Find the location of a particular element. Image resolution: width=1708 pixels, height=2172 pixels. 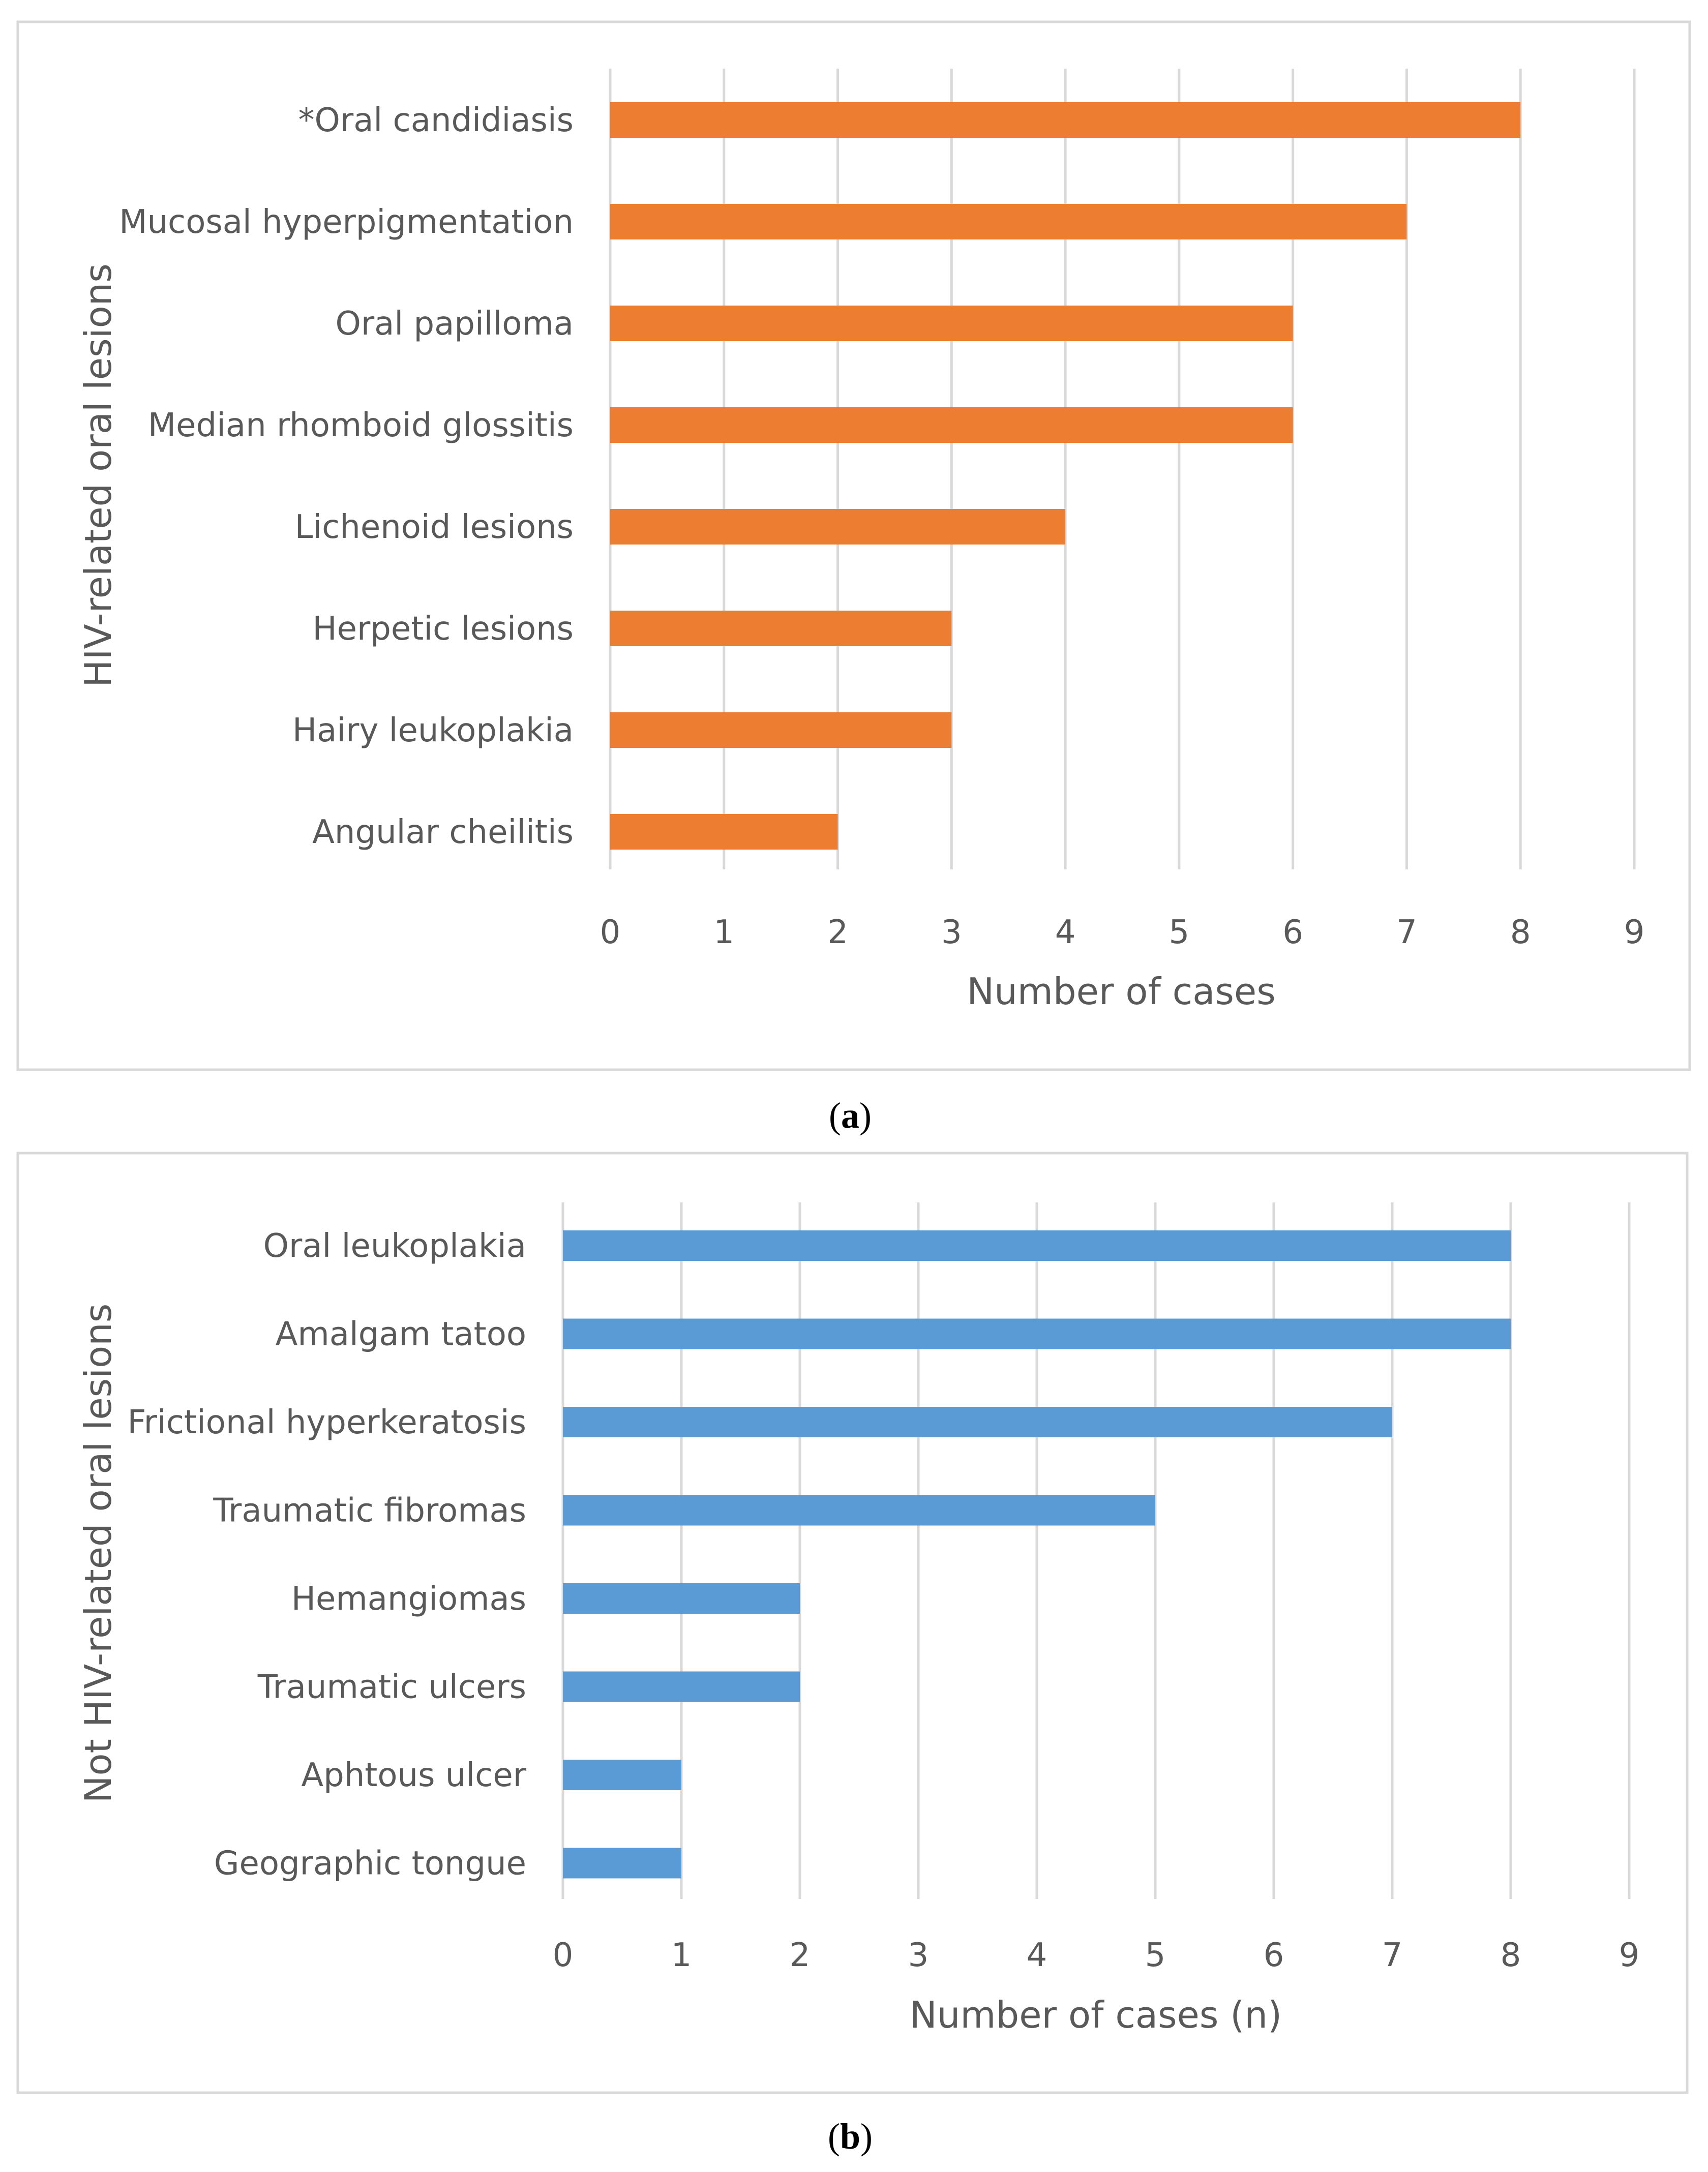

tick-labels-b: 0 1 2 3 4 5 6 7 8 9 is located at coordinates (1096, 1955).